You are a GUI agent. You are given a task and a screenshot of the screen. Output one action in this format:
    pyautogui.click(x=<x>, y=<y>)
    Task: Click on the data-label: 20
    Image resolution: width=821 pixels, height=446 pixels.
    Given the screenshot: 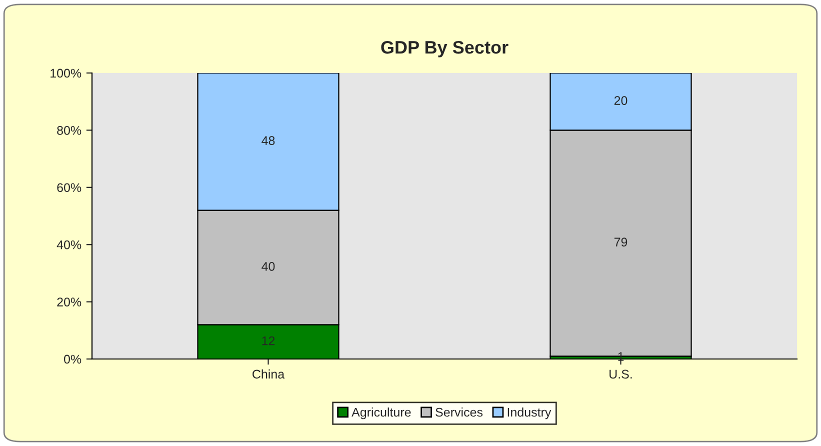 What is the action you would take?
    pyautogui.click(x=621, y=100)
    